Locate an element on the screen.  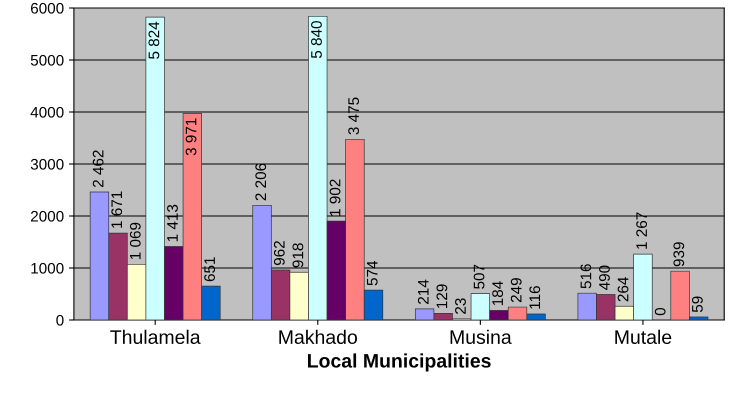
data-label: 184 is located at coordinates (498, 293).